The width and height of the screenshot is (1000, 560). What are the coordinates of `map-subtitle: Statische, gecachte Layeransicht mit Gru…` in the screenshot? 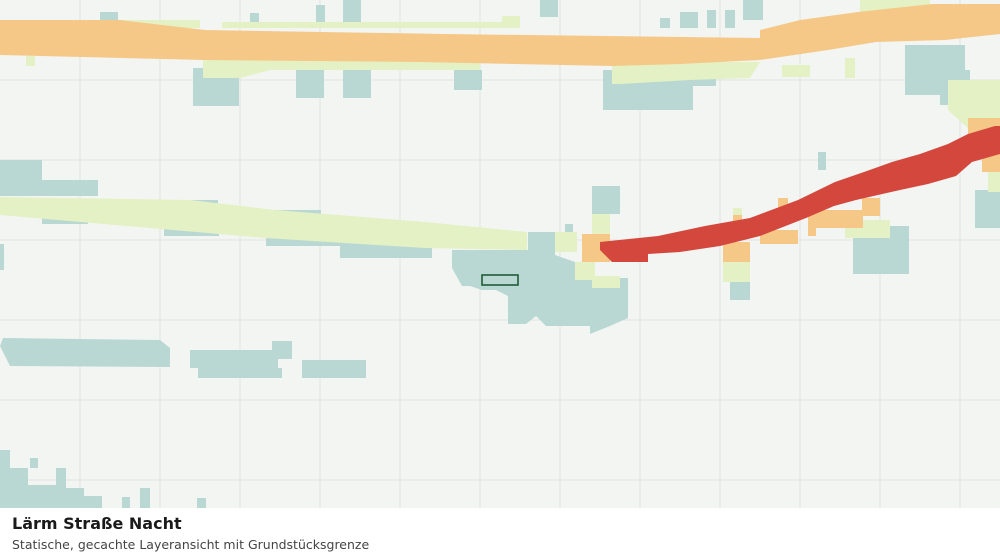 It's located at (191, 544).